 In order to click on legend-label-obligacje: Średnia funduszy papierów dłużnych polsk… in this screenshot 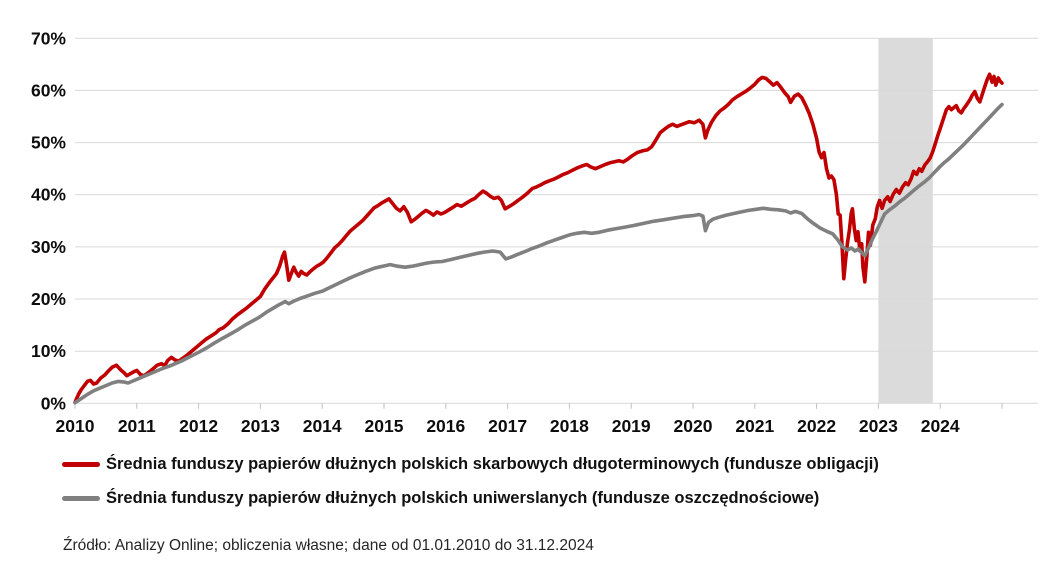, I will do `click(492, 463)`.